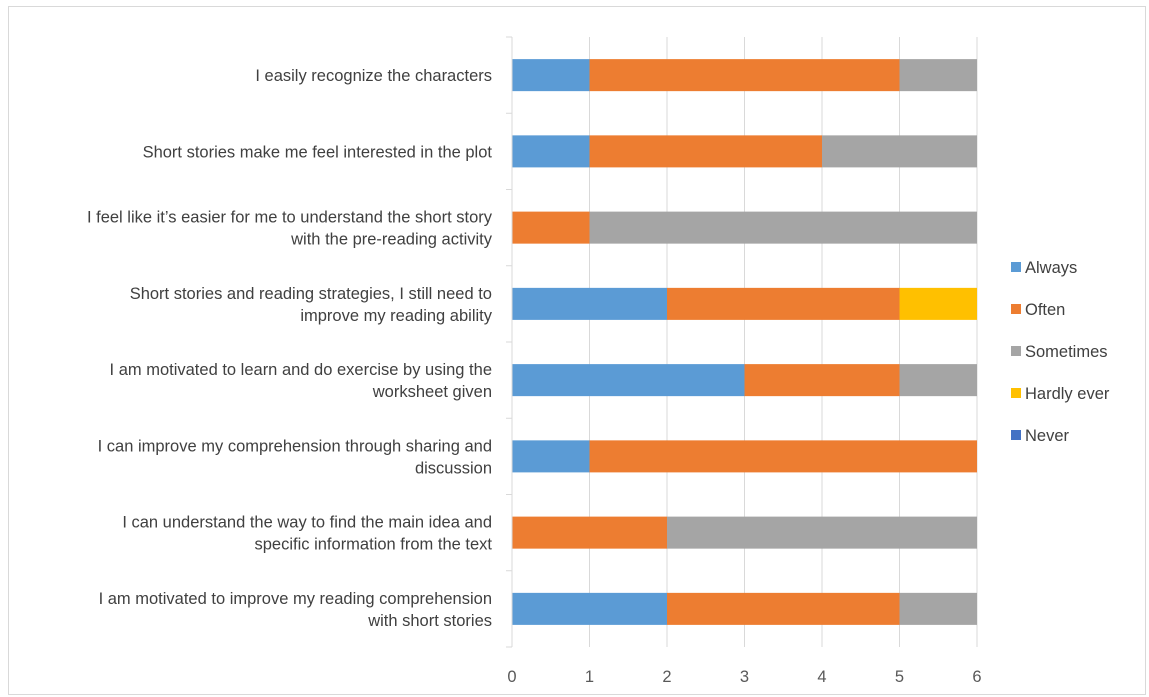 This screenshot has width=1149, height=697. I want to click on x-tick-label: 5, so click(899, 677).